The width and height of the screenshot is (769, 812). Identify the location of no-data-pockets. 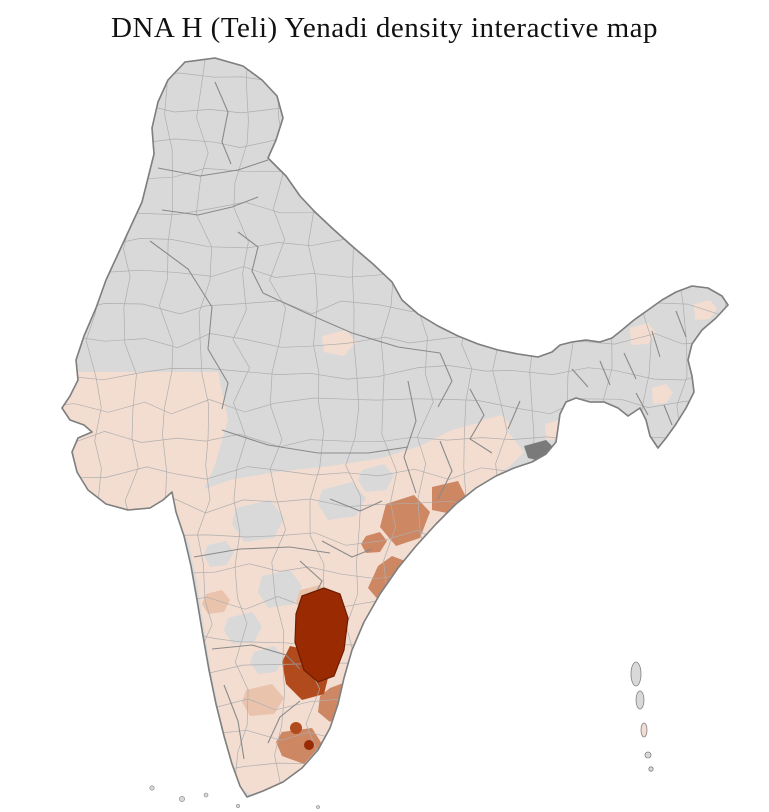
(299, 569).